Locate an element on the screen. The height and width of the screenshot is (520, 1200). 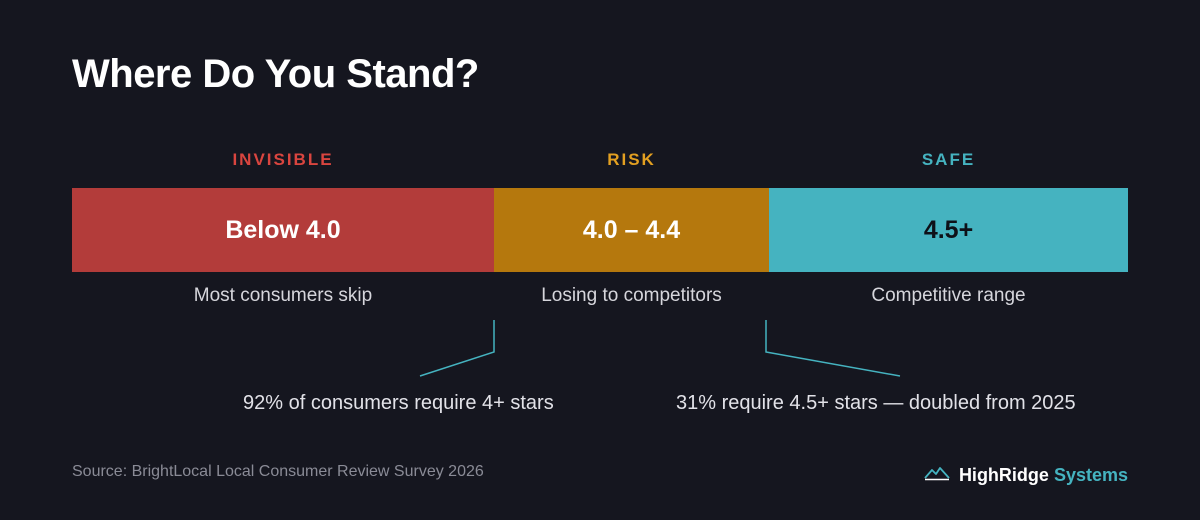
brand-logo: HighRidge Systems is located at coordinates (1026, 475).